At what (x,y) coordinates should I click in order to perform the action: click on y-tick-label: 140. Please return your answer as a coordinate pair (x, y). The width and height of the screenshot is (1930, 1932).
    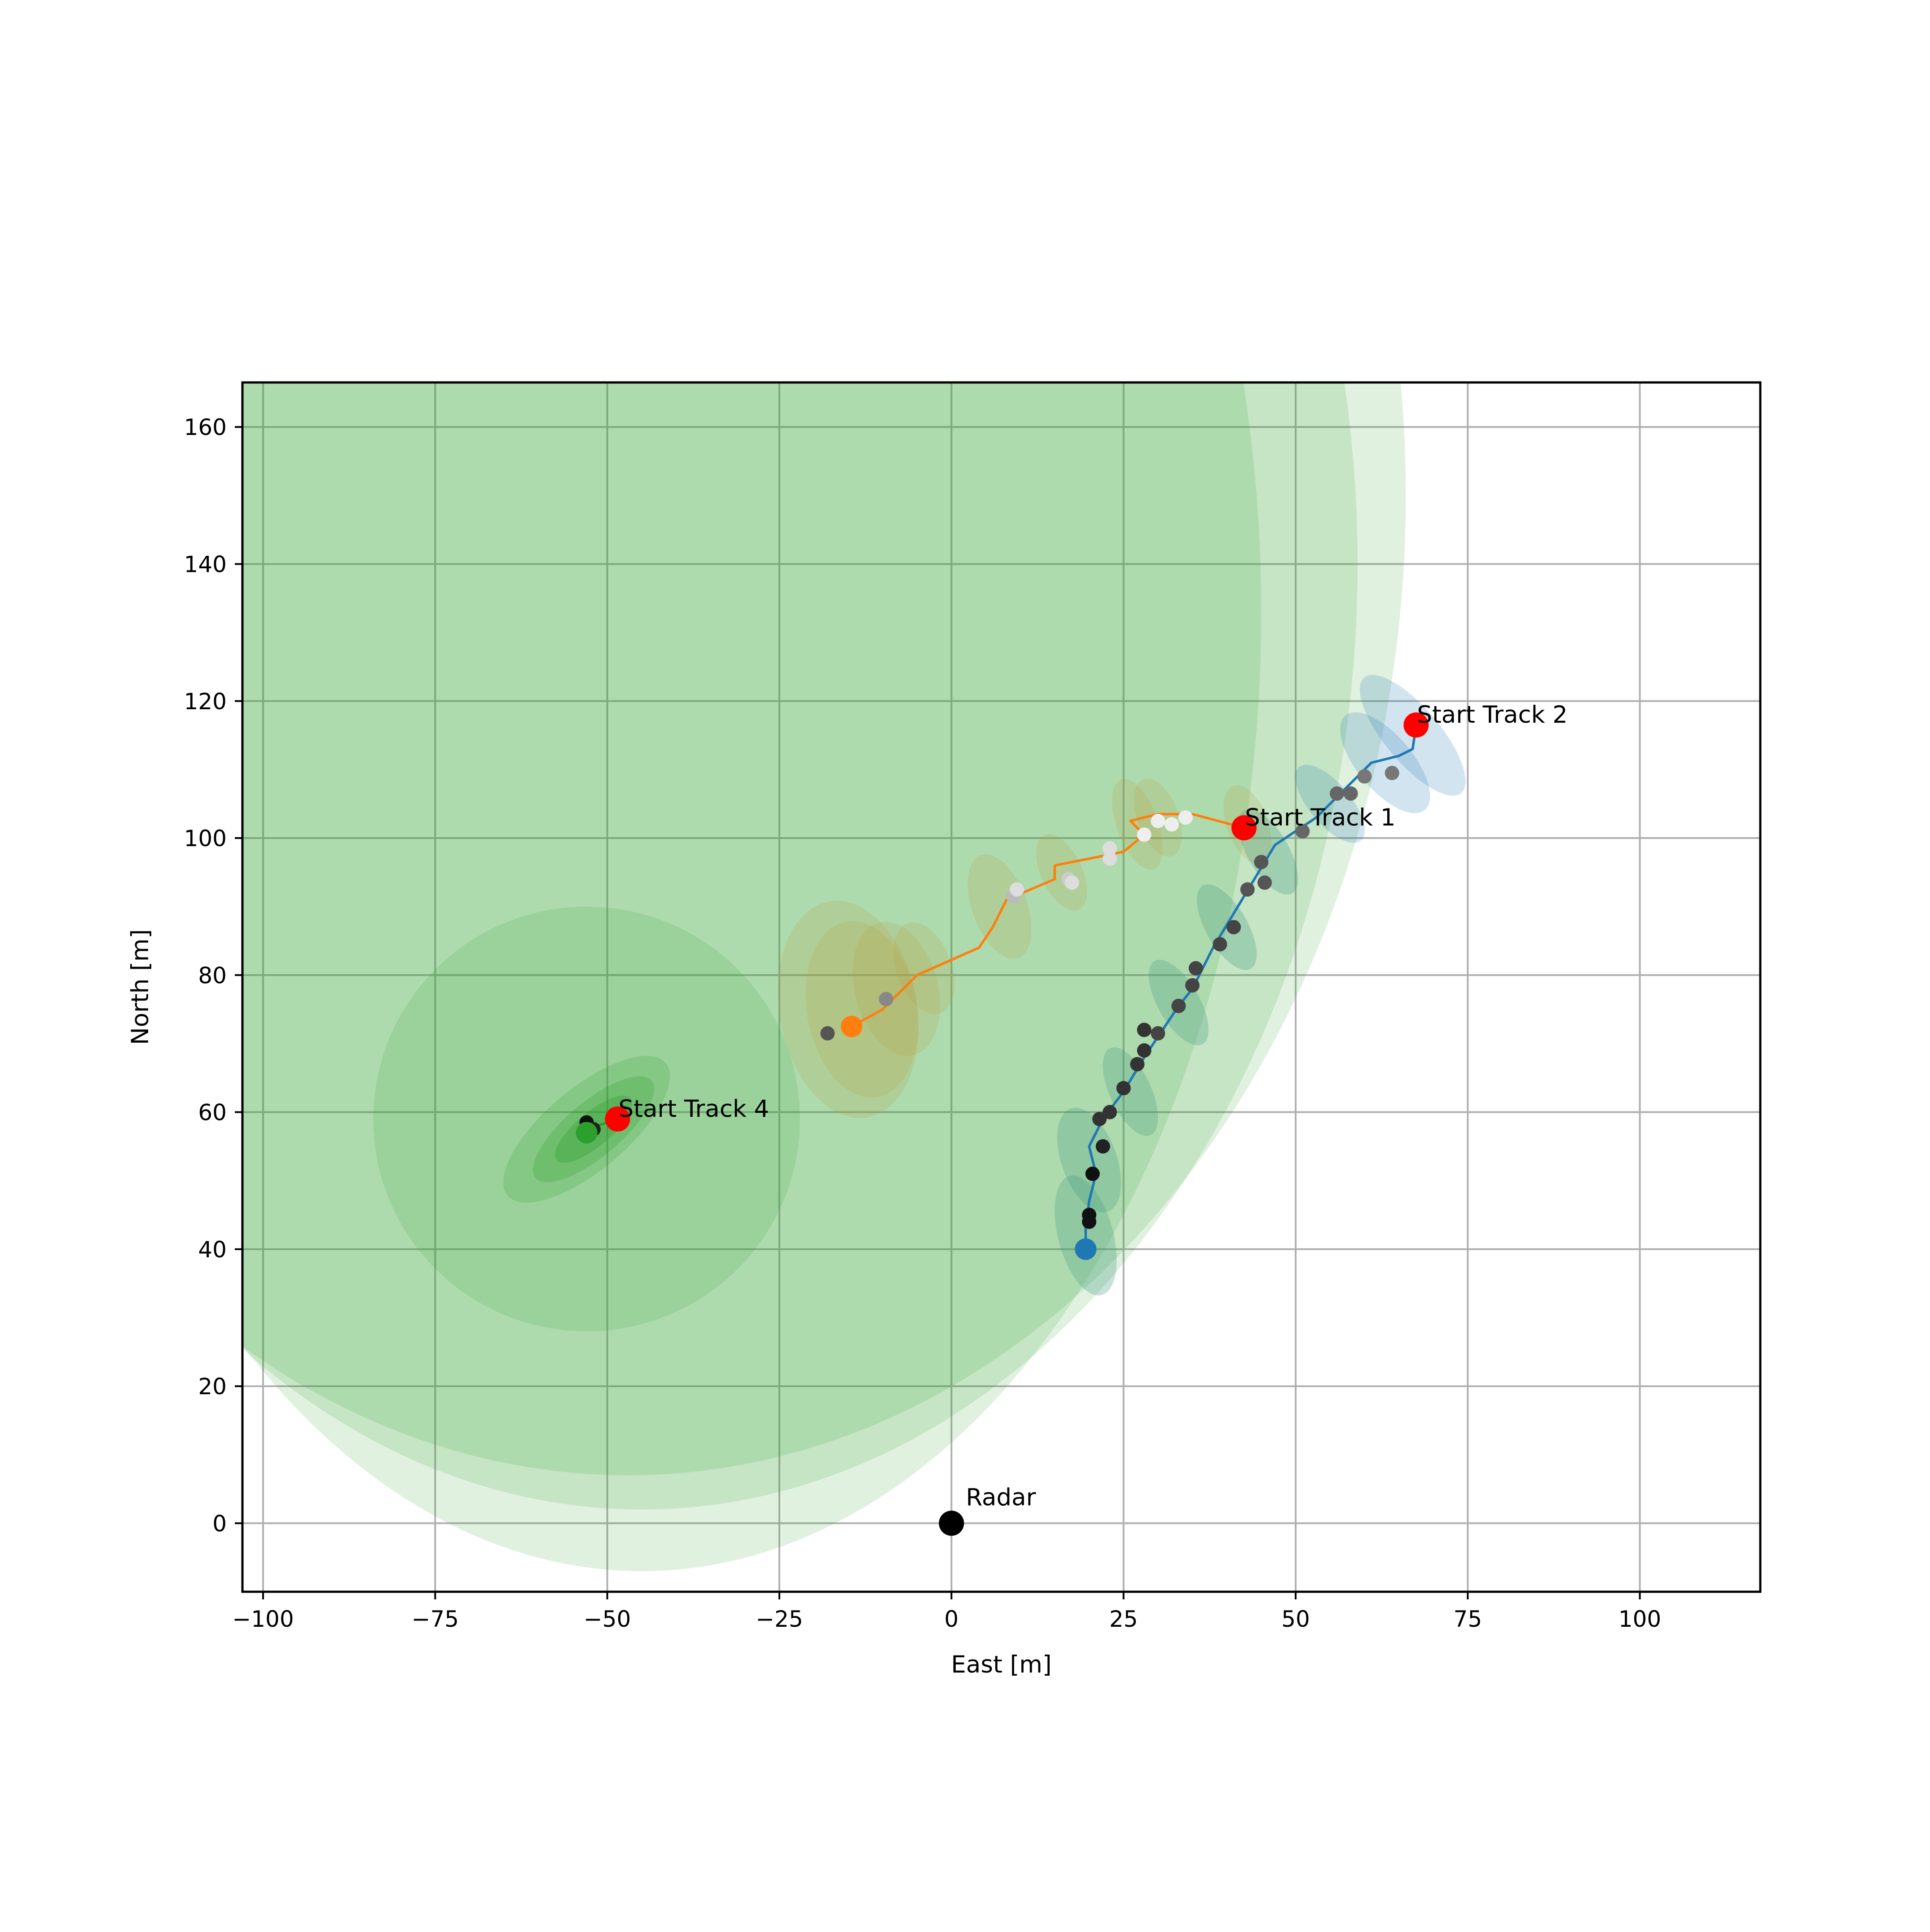
    Looking at the image, I should click on (206, 564).